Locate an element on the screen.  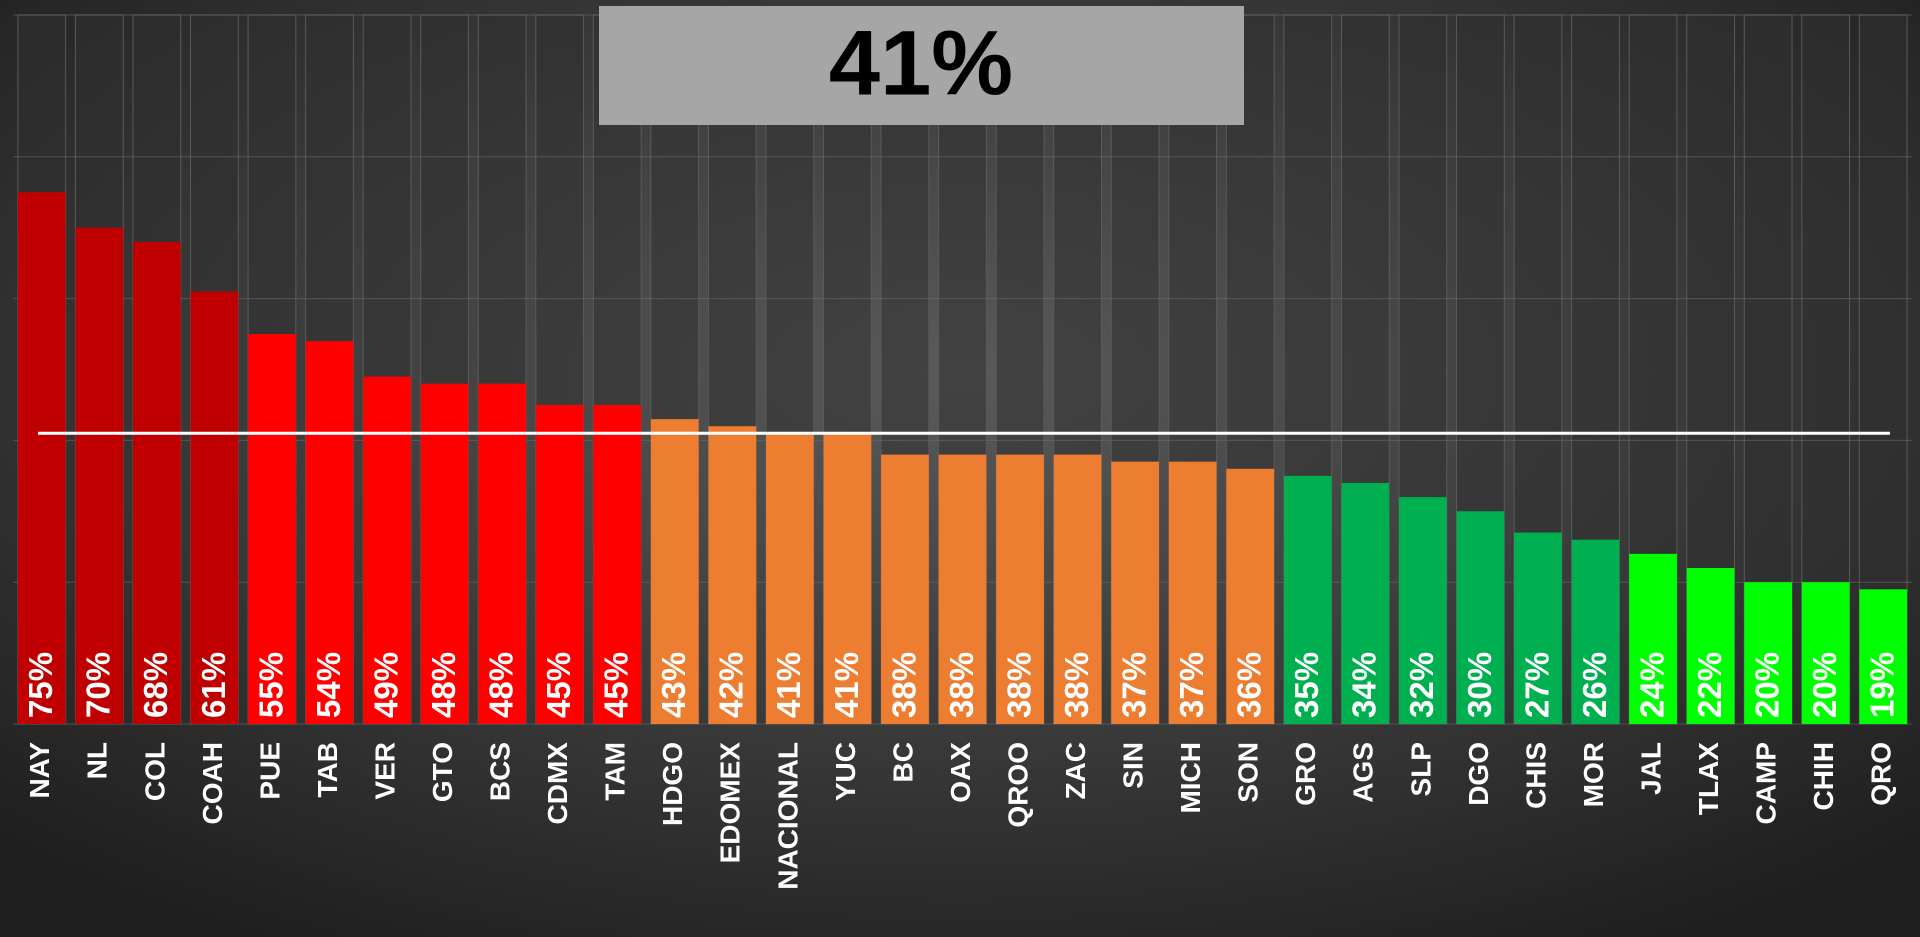
x-tick-label: CAMP is located at coordinates (1766, 783).